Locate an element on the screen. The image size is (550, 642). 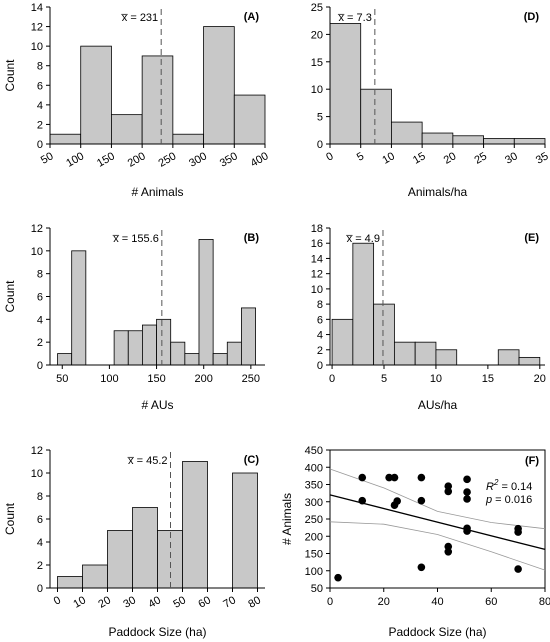
x-tick-label: 80 is located at coordinates (544, 602).